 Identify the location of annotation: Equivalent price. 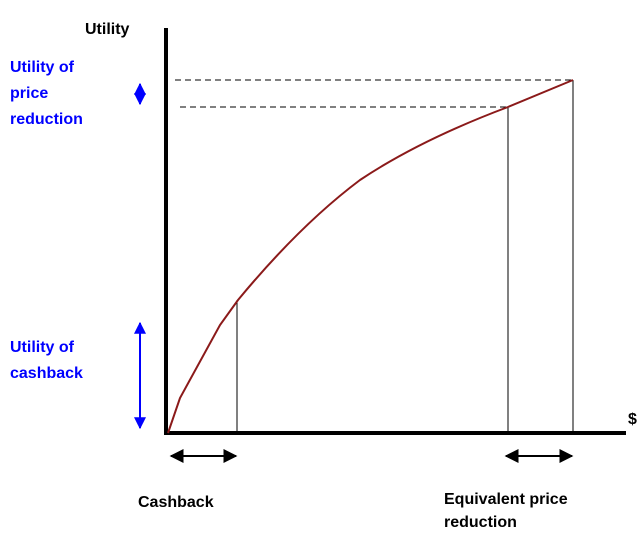
(506, 499).